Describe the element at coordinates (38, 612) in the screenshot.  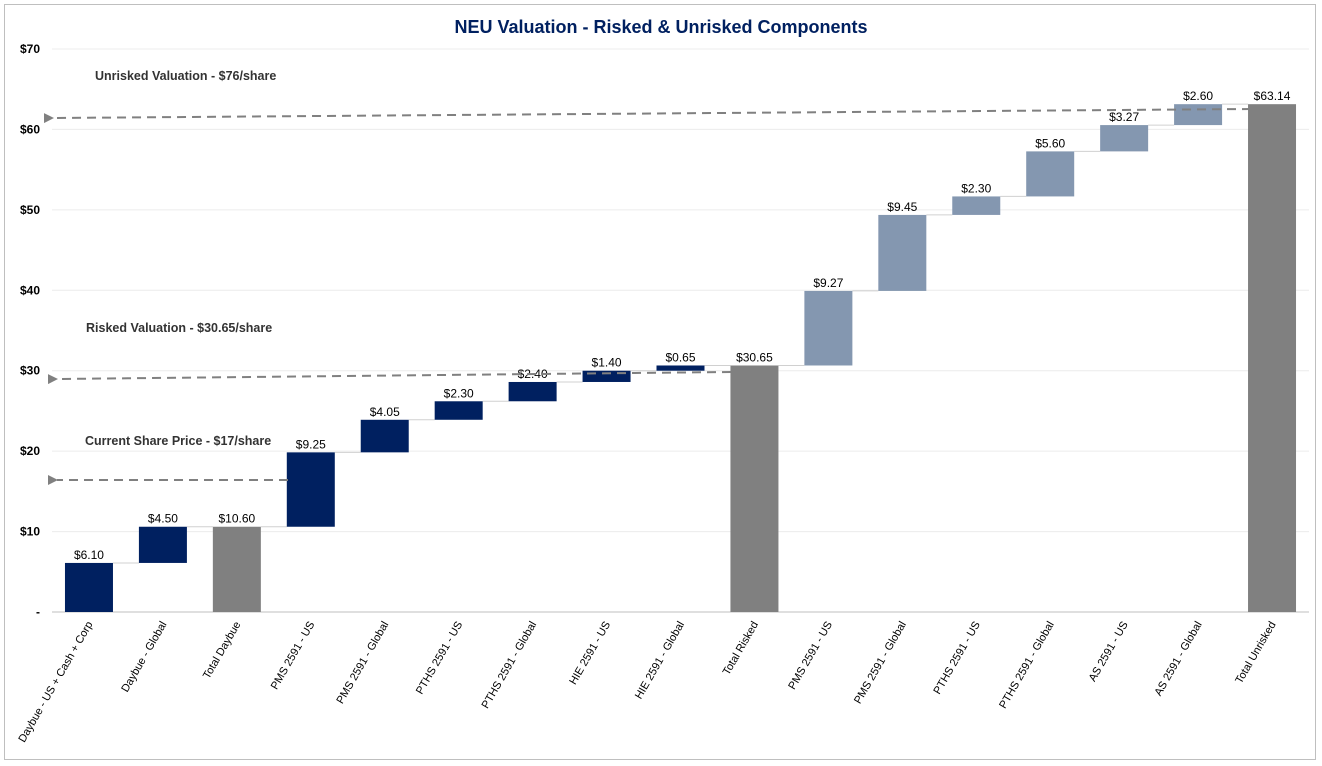
I see `y-tick-label: -` at that location.